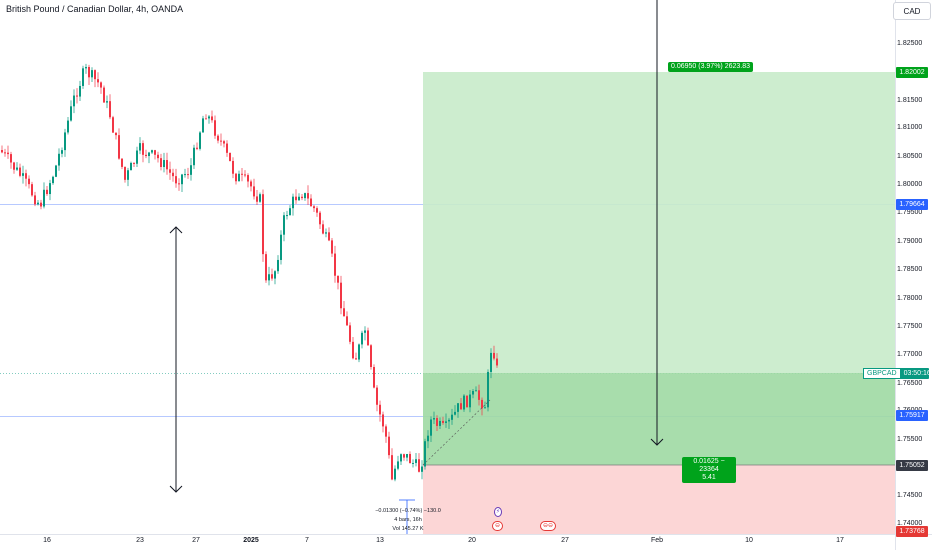  I want to click on price-badge-stop: 1.73768, so click(912, 531).